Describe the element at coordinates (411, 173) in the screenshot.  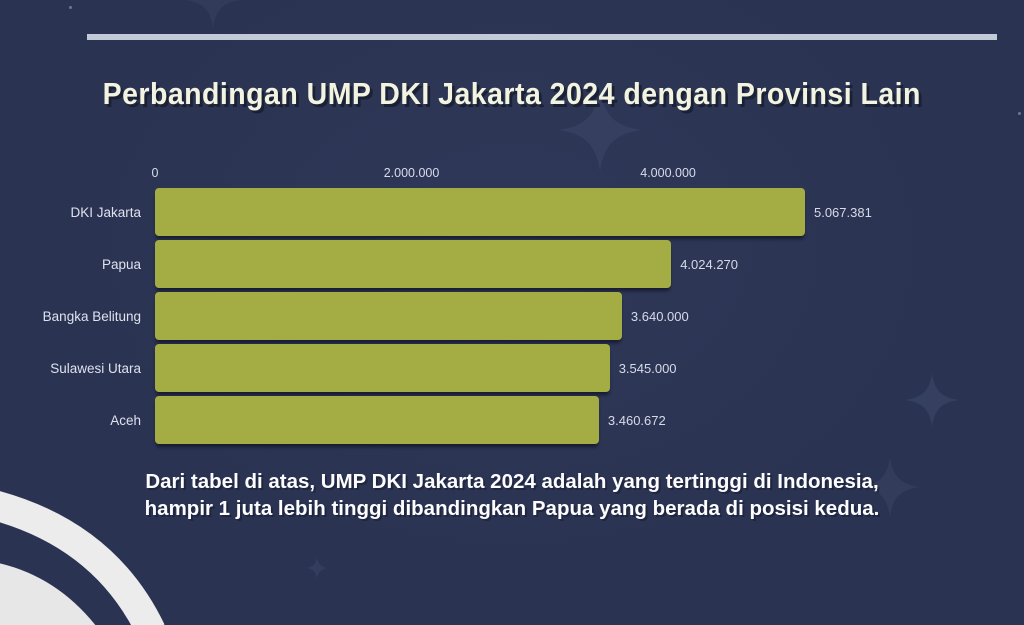
I see `x-axis-tick-label: 2.000.000` at that location.